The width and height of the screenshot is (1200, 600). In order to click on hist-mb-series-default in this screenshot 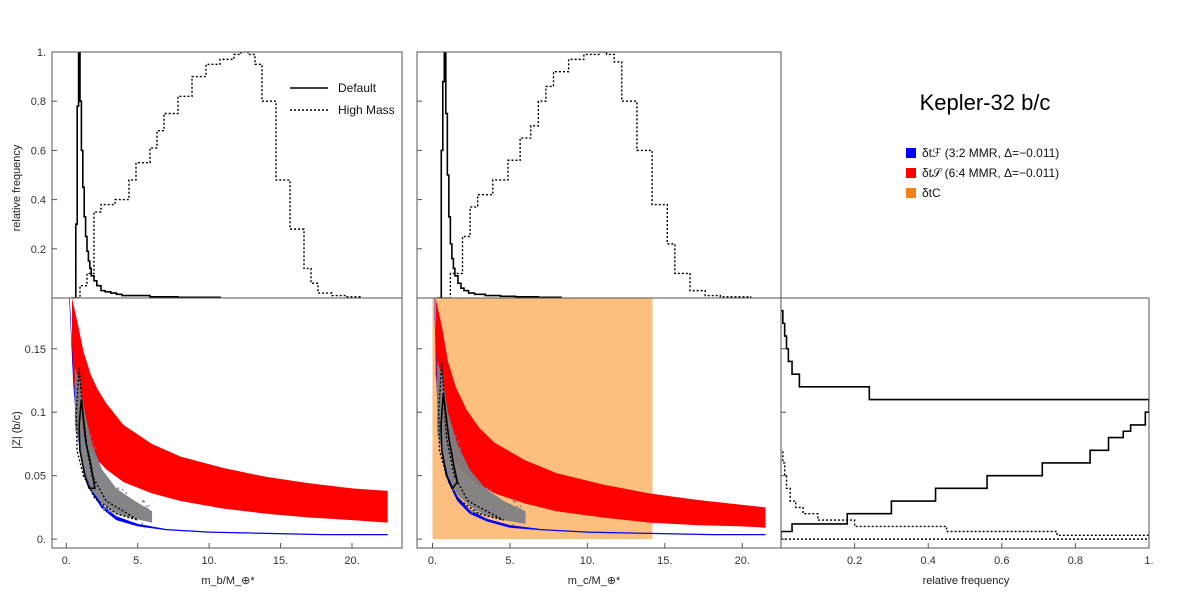, I will do `click(146, 175)`.